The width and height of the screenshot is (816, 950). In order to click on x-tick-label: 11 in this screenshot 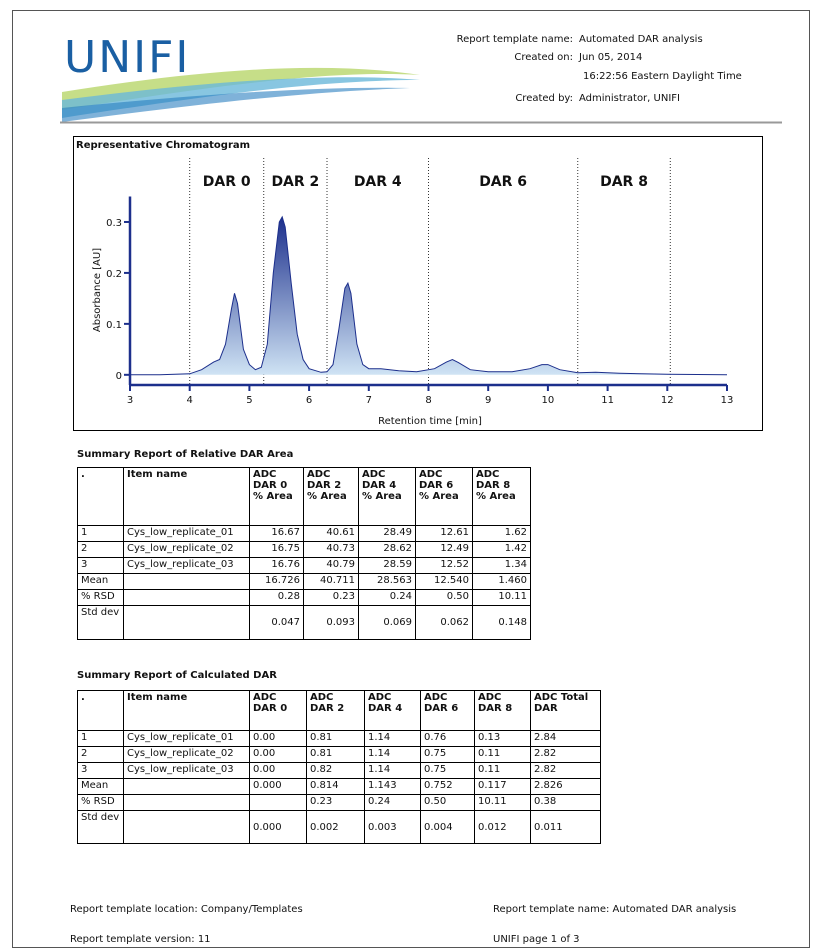, I will do `click(607, 400)`.